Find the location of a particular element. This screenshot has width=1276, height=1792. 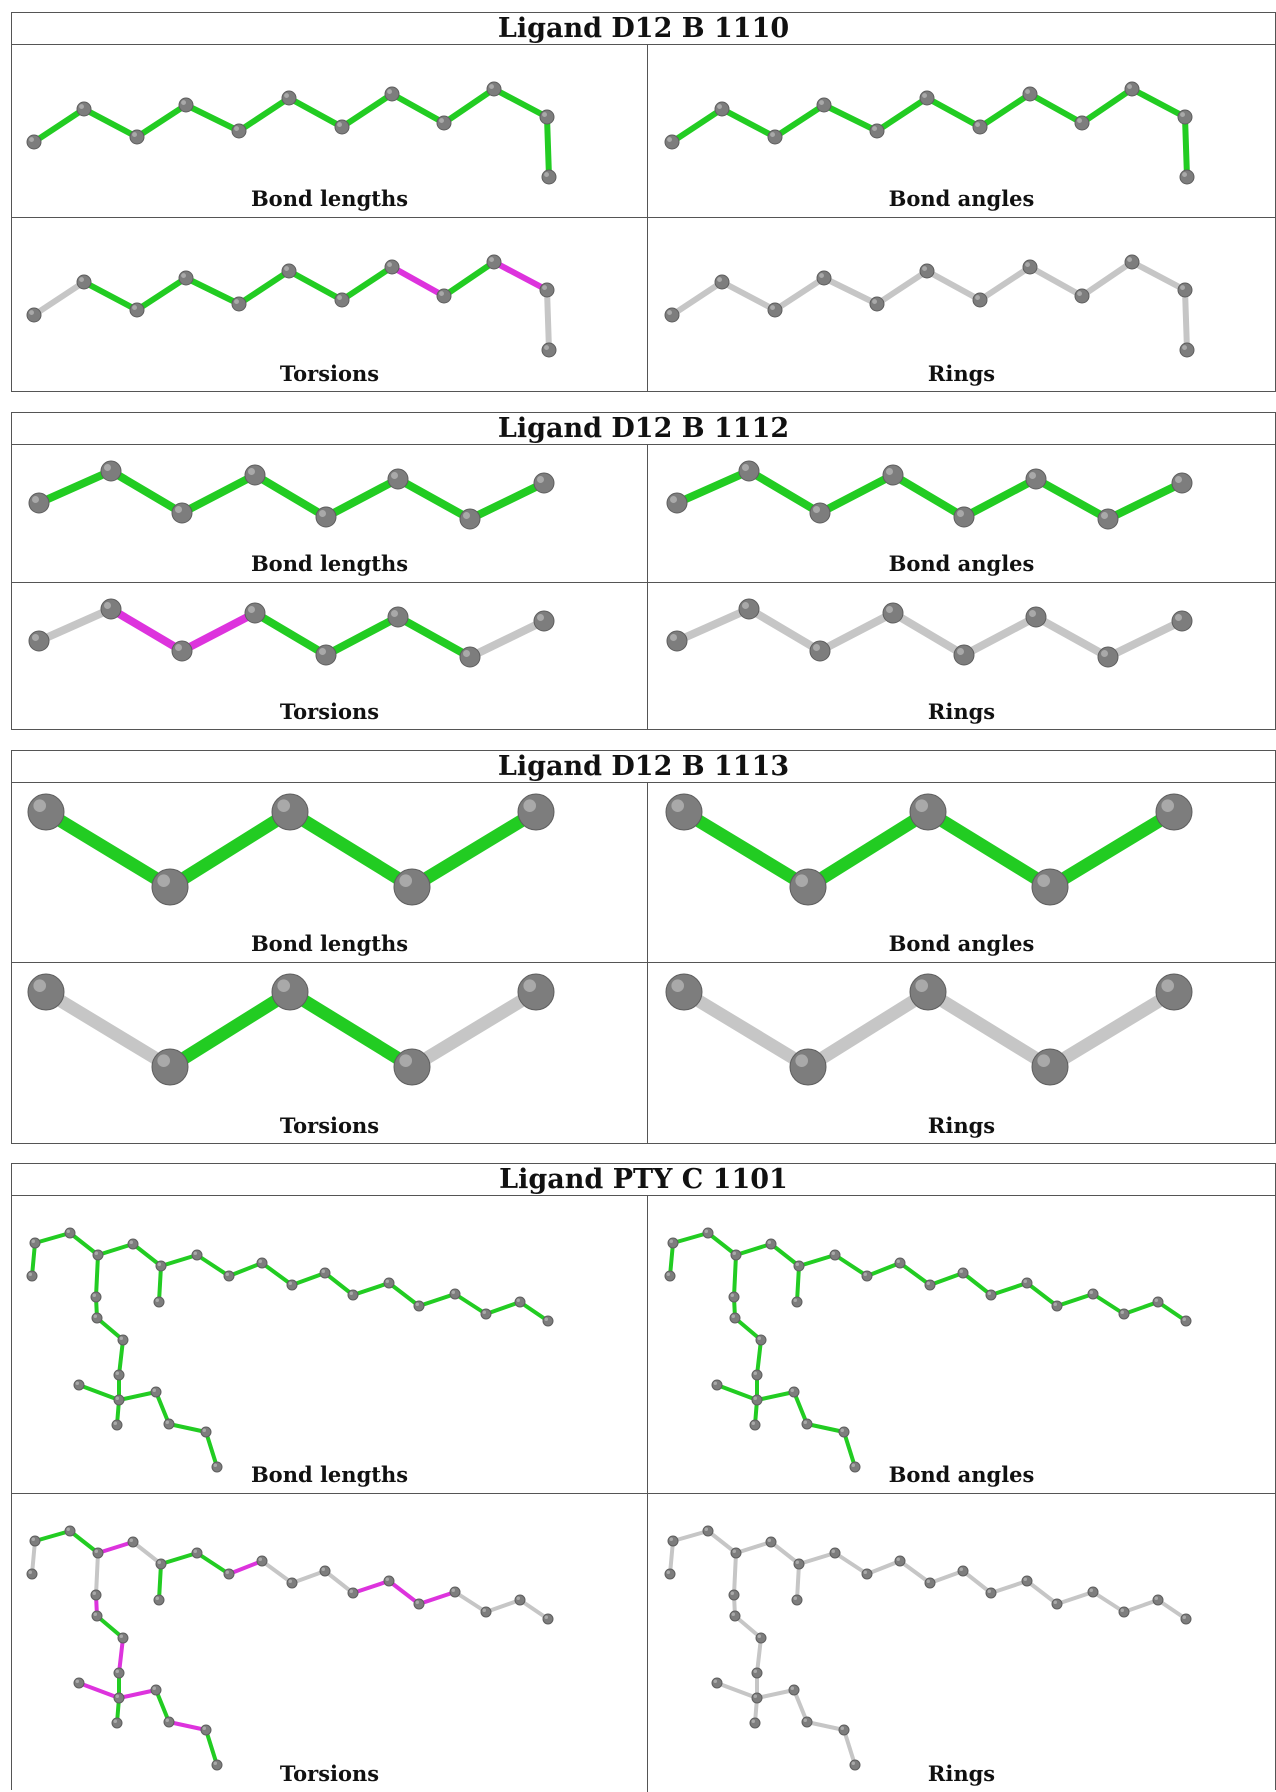

panel-caption: Torsions is located at coordinates (329, 711).